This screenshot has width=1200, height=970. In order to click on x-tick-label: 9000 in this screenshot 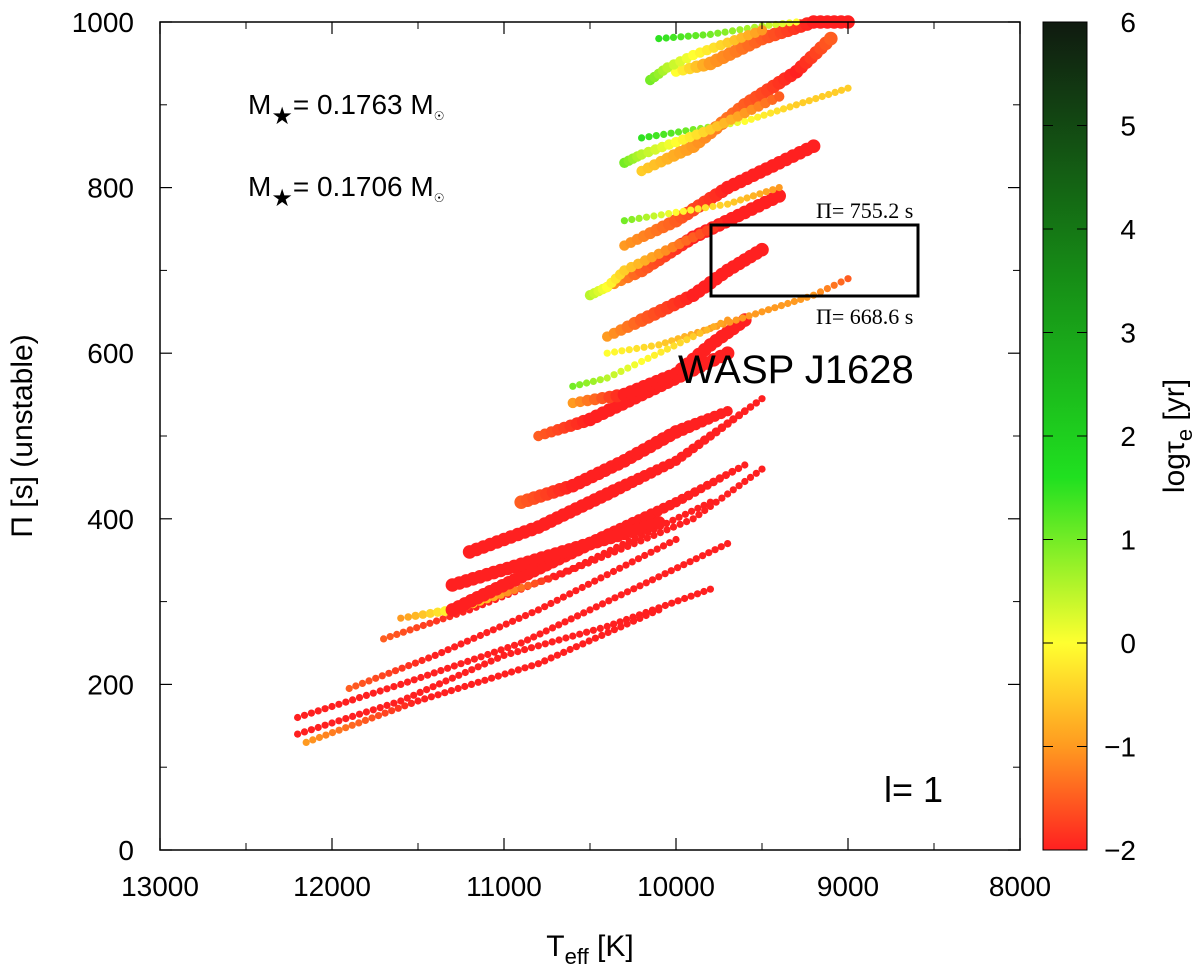, I will do `click(848, 886)`.